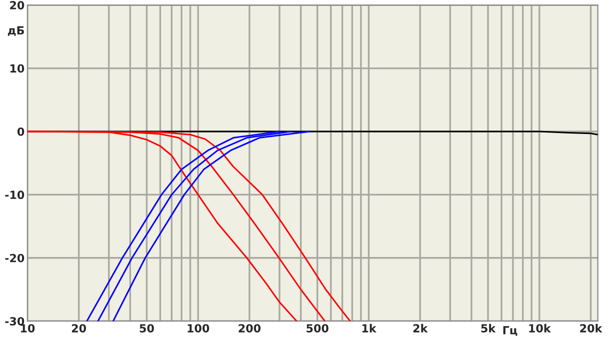 This screenshot has width=610, height=338. What do you see at coordinates (540, 328) in the screenshot?
I see `x-tick-label: 10k` at bounding box center [540, 328].